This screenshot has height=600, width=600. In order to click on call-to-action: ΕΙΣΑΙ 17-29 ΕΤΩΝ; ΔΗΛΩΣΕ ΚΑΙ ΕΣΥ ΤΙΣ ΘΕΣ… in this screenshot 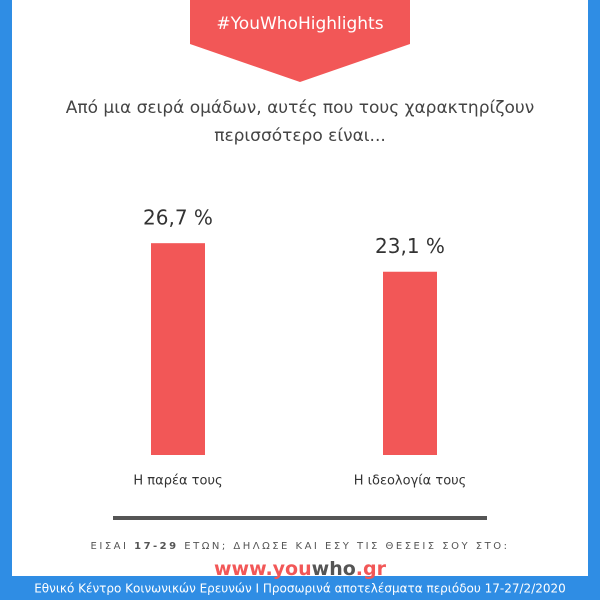, I will do `click(300, 546)`.